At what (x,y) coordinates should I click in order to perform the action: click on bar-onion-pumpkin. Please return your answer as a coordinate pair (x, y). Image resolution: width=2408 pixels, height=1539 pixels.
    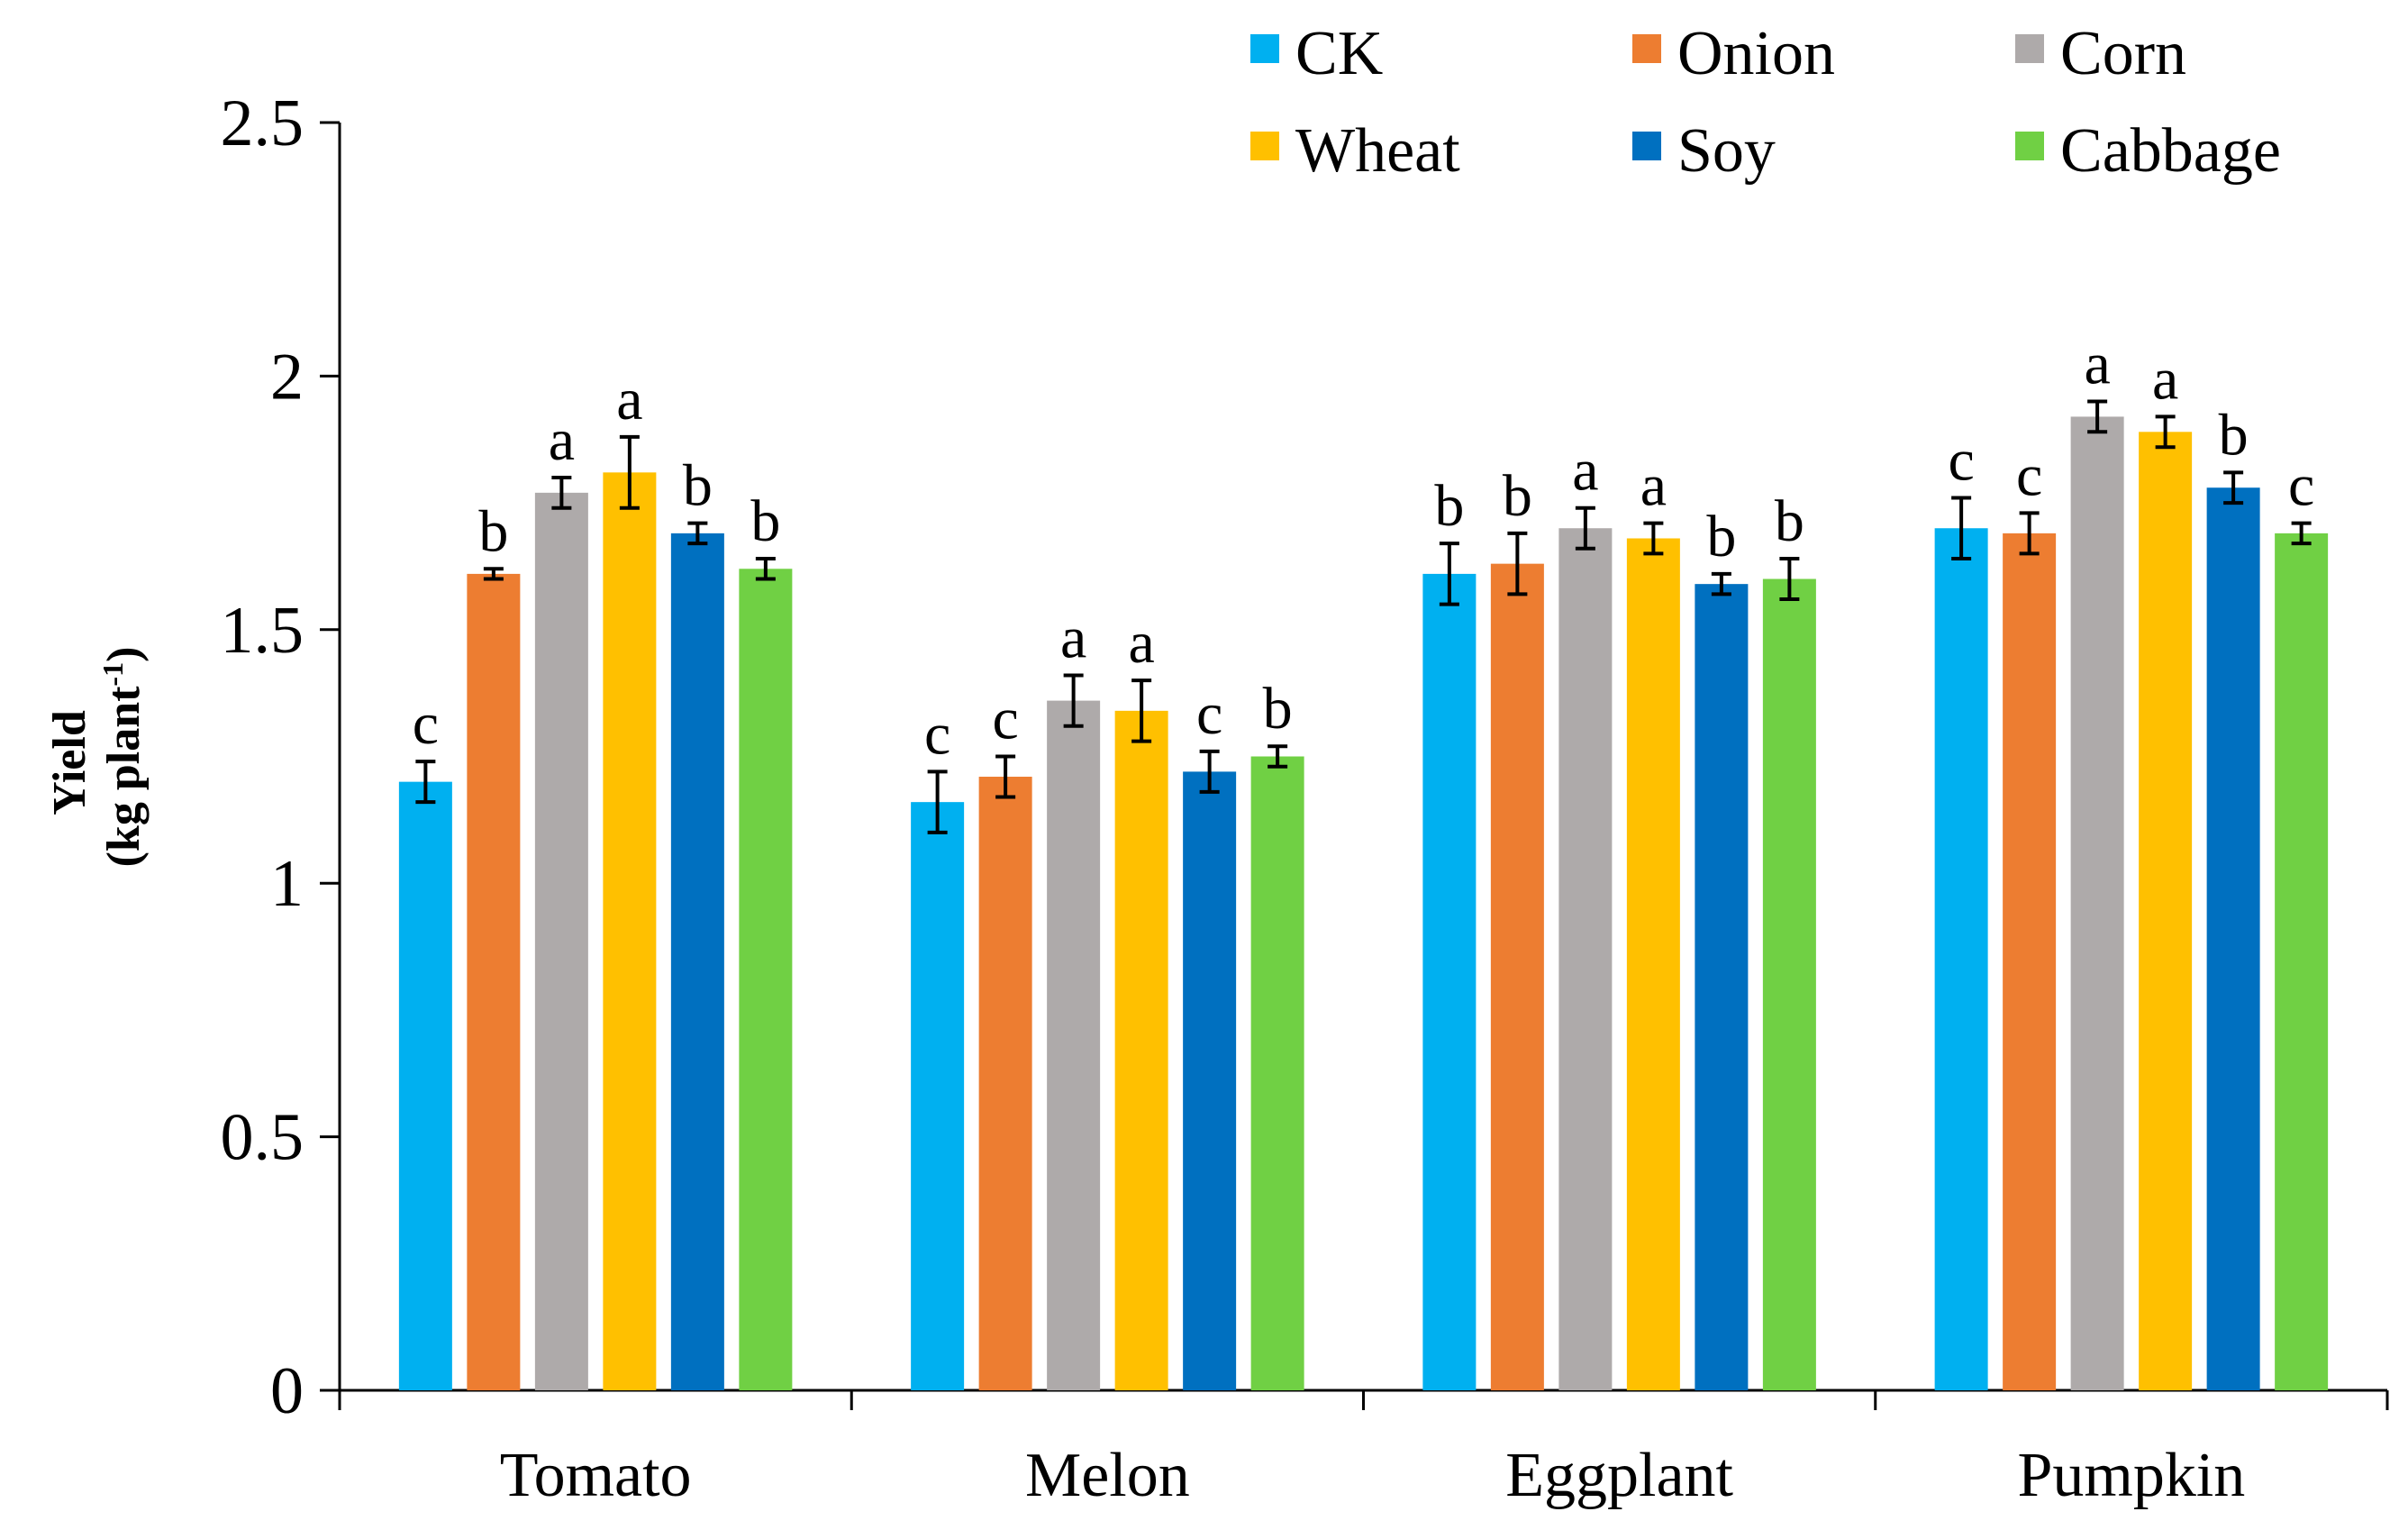
    Looking at the image, I should click on (2030, 961).